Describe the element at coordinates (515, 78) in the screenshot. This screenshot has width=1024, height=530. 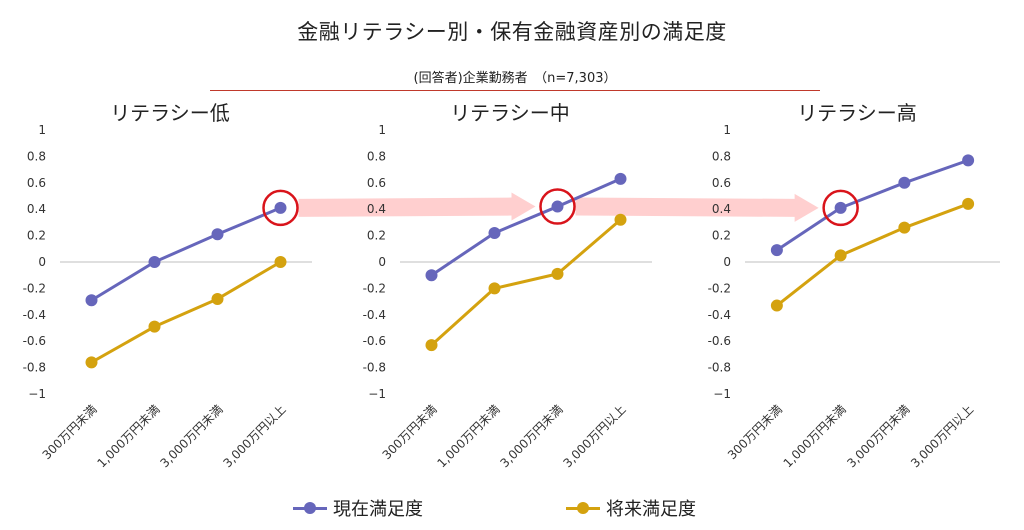
I see `subtitle: (回答者)企業勤務者 （n=7,303）` at that location.